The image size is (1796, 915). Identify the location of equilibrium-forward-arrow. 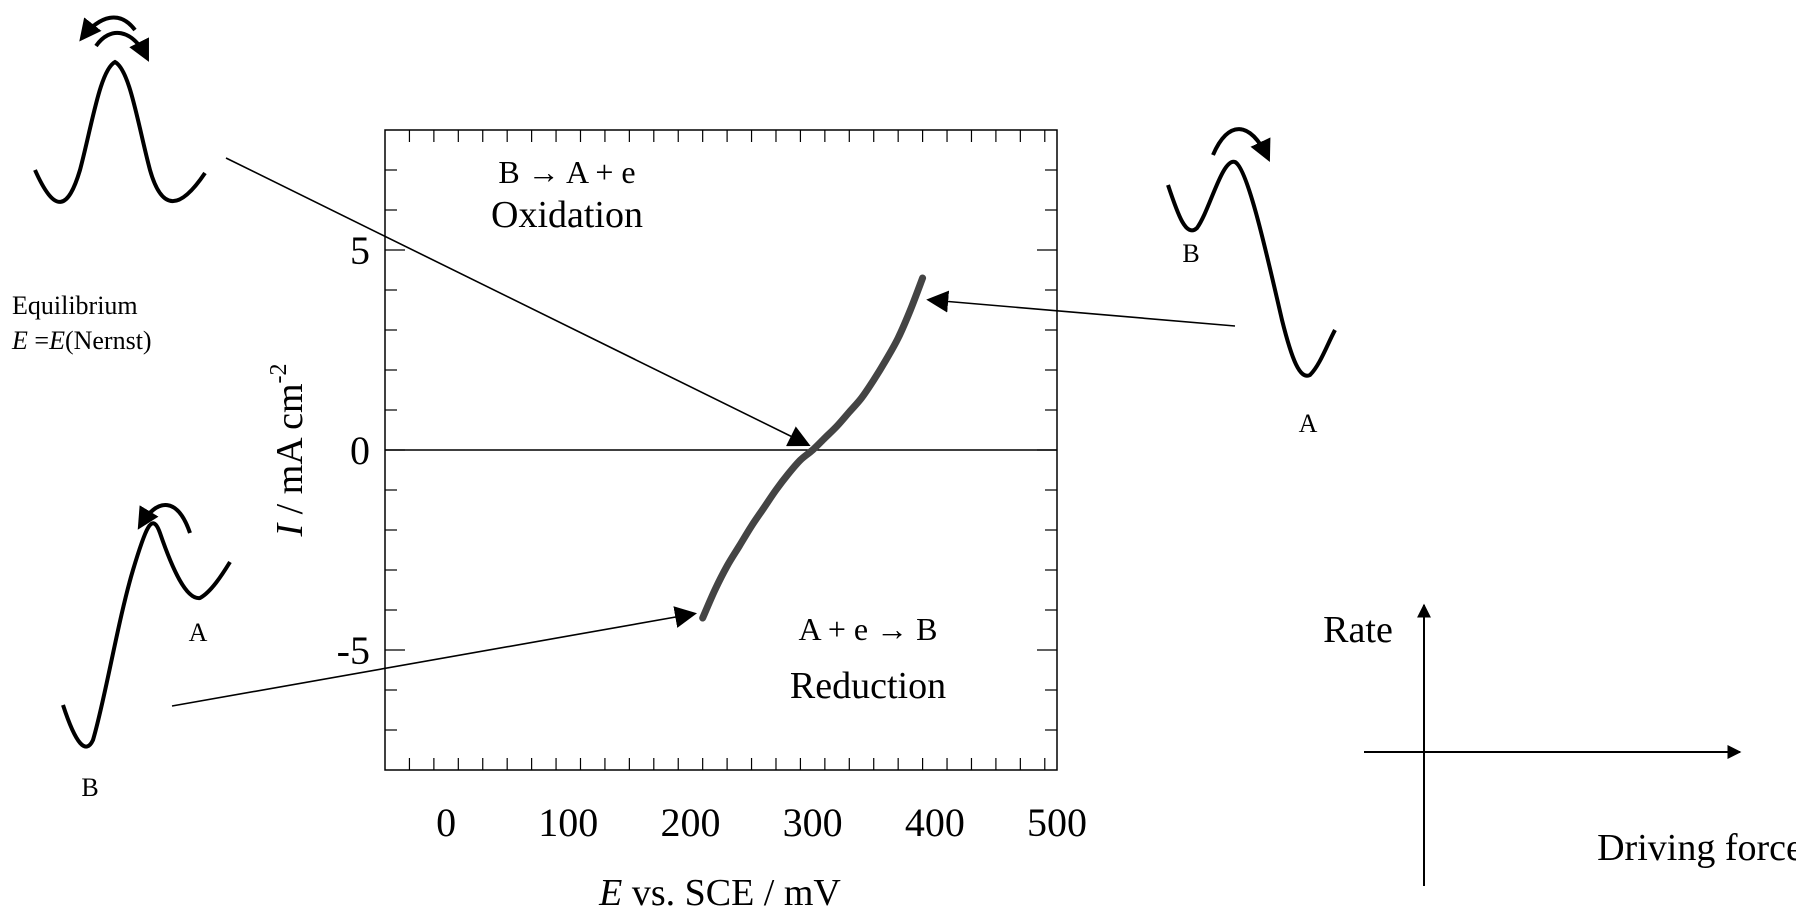
(121, 46).